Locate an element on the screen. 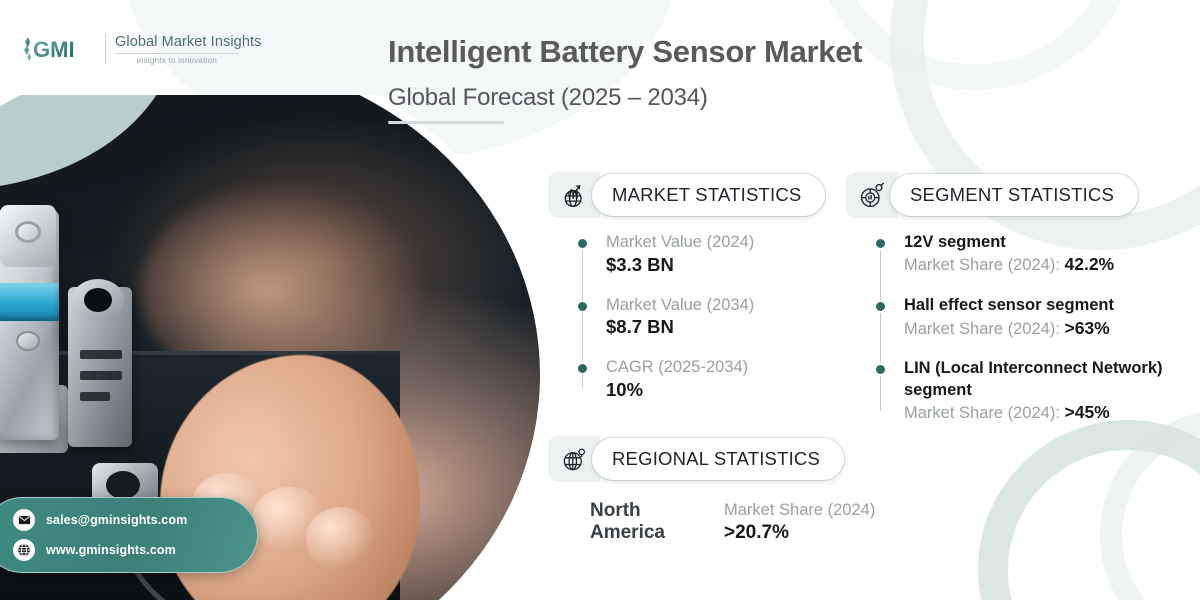  segment-stat-title: 12V segment is located at coordinates (955, 242).